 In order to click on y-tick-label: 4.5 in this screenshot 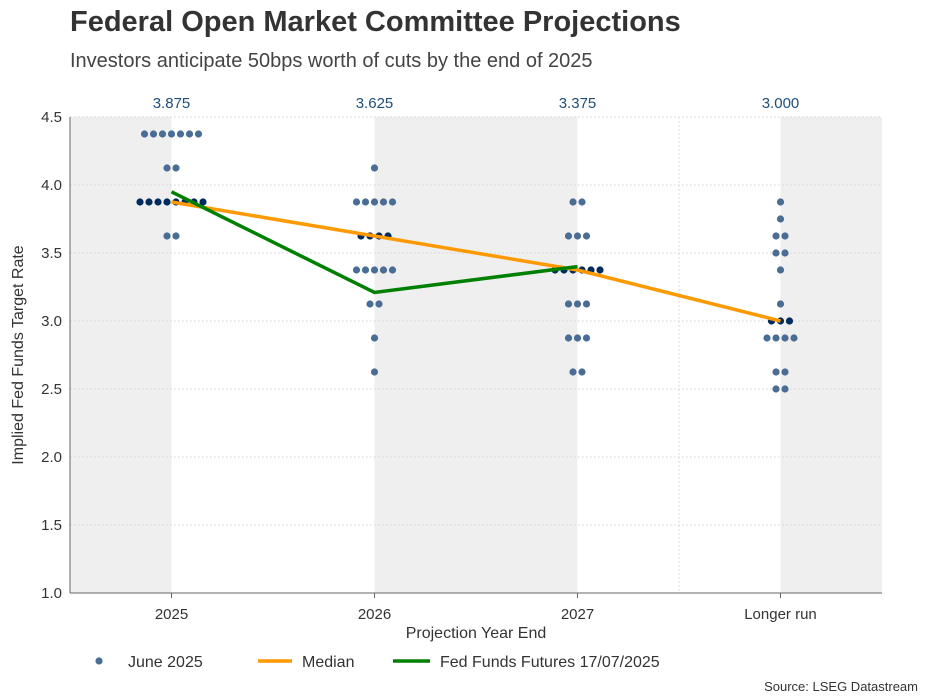, I will do `click(51, 117)`.